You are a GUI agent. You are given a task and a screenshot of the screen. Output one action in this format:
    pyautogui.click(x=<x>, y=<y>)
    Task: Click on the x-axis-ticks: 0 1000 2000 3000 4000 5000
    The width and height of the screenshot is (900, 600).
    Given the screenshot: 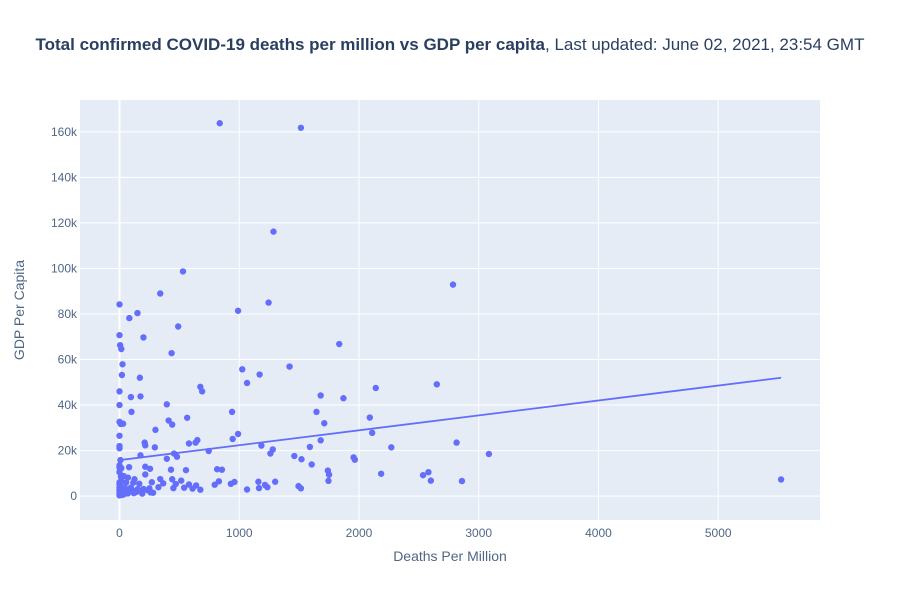 What is the action you would take?
    pyautogui.click(x=424, y=533)
    